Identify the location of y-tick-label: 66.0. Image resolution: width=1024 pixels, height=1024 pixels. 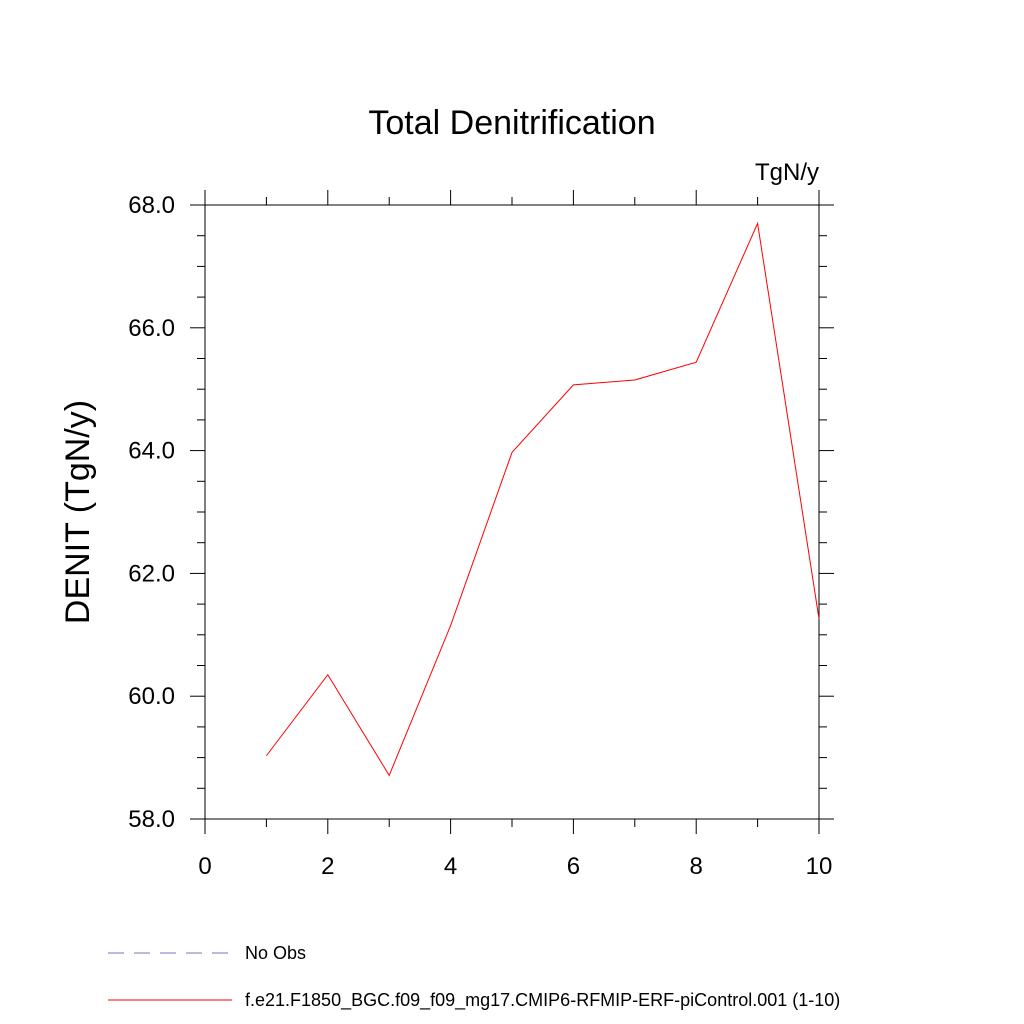
(151, 328).